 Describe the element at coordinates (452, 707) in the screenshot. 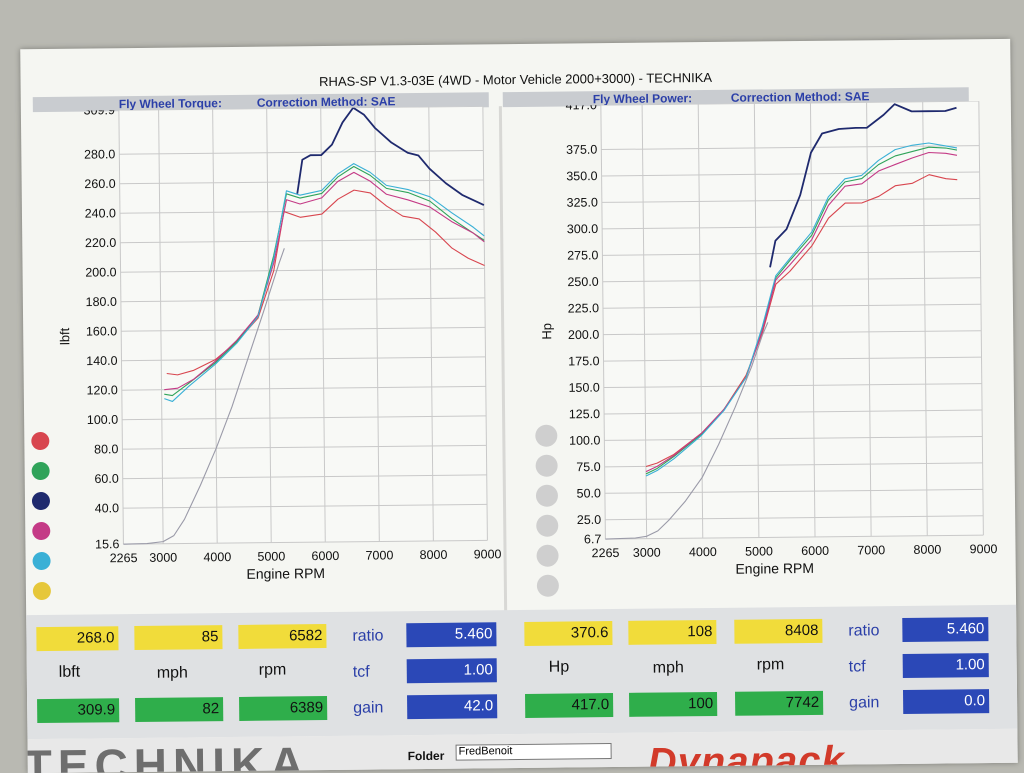

I see `left-param-value-gain: 42.0` at that location.